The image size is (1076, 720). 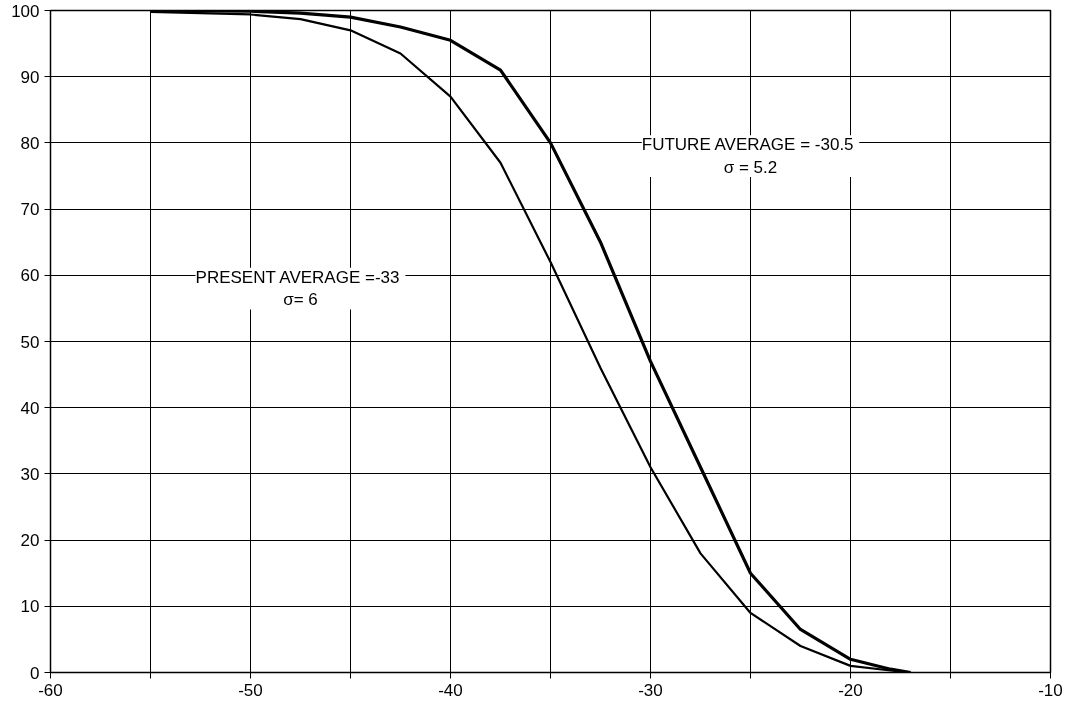 I want to click on annotation: PRESENT AVERAGE =-33 σ= 6, so click(x=297, y=288).